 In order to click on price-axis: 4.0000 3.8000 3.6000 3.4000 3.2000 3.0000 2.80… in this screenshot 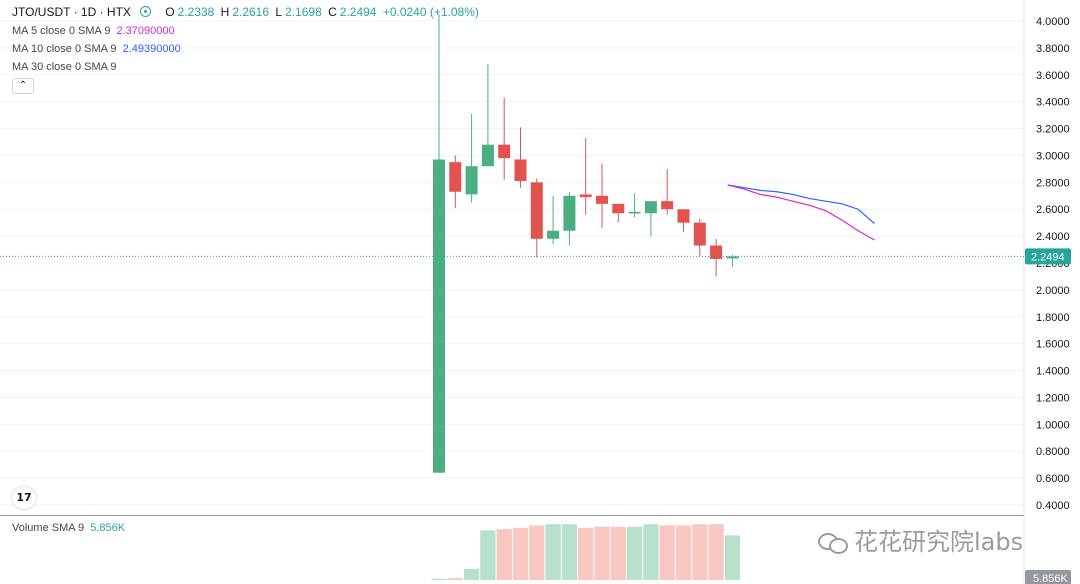, I will do `click(1053, 264)`.